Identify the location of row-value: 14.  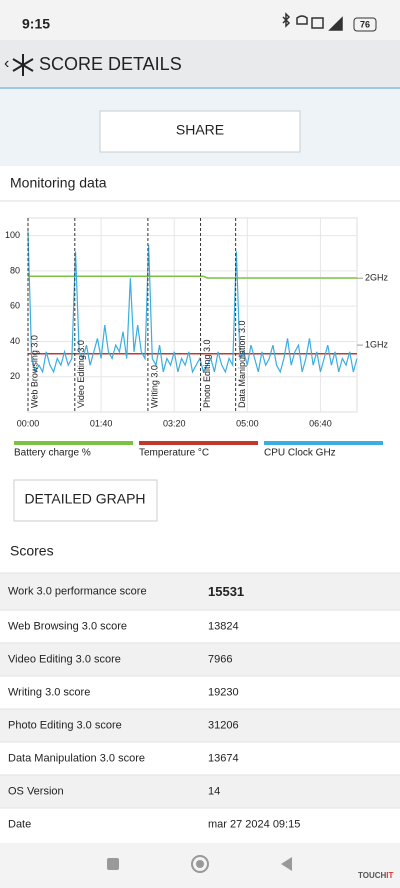
(214, 791).